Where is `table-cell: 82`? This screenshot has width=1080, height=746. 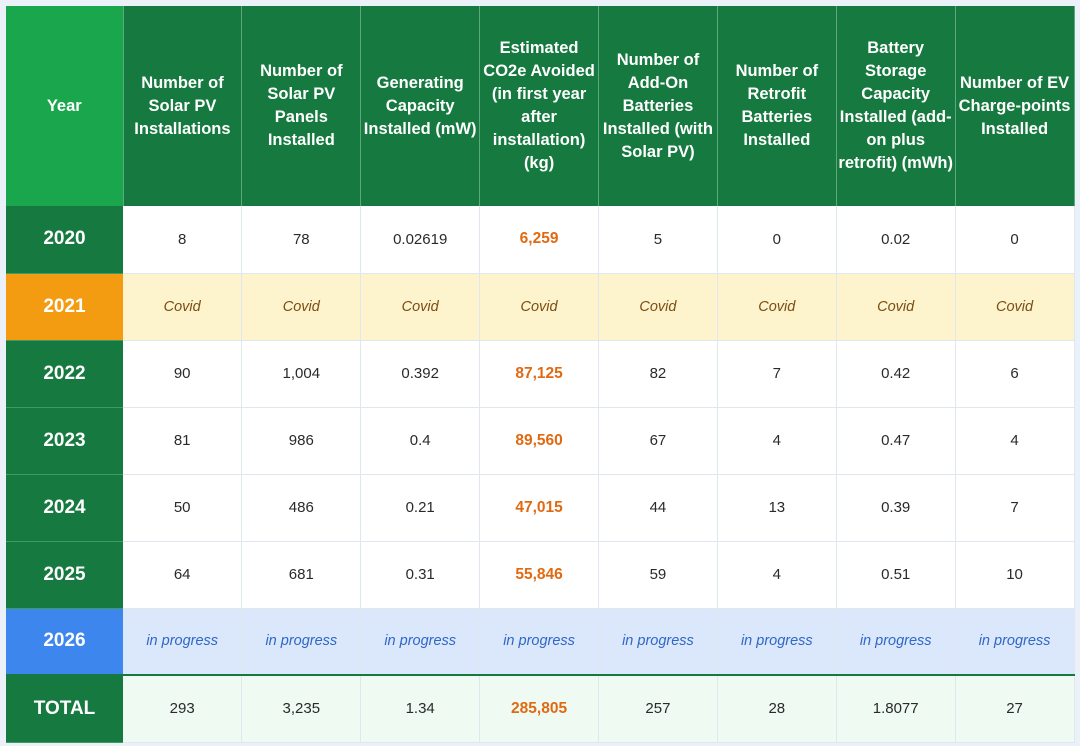 table-cell: 82 is located at coordinates (658, 374).